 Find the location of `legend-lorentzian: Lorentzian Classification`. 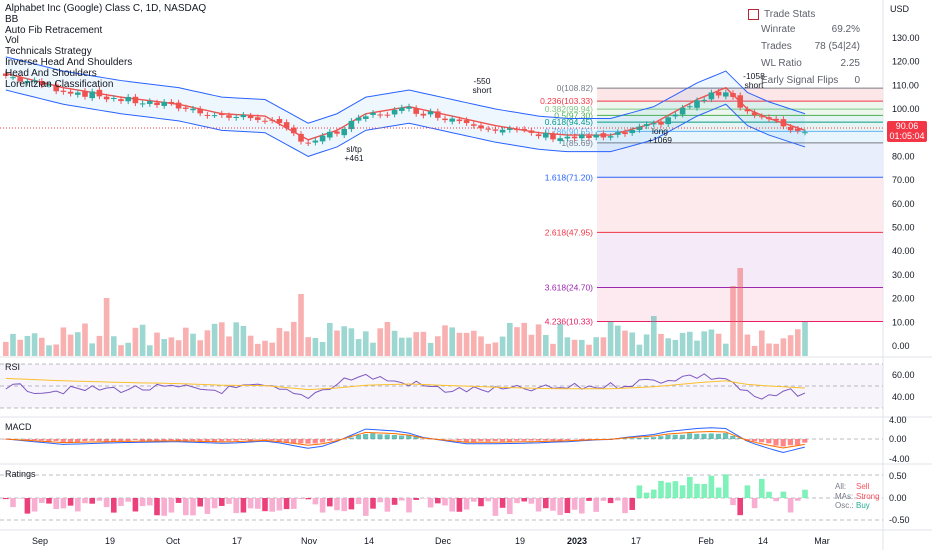

legend-lorentzian: Lorentzian Classification is located at coordinates (59, 84).